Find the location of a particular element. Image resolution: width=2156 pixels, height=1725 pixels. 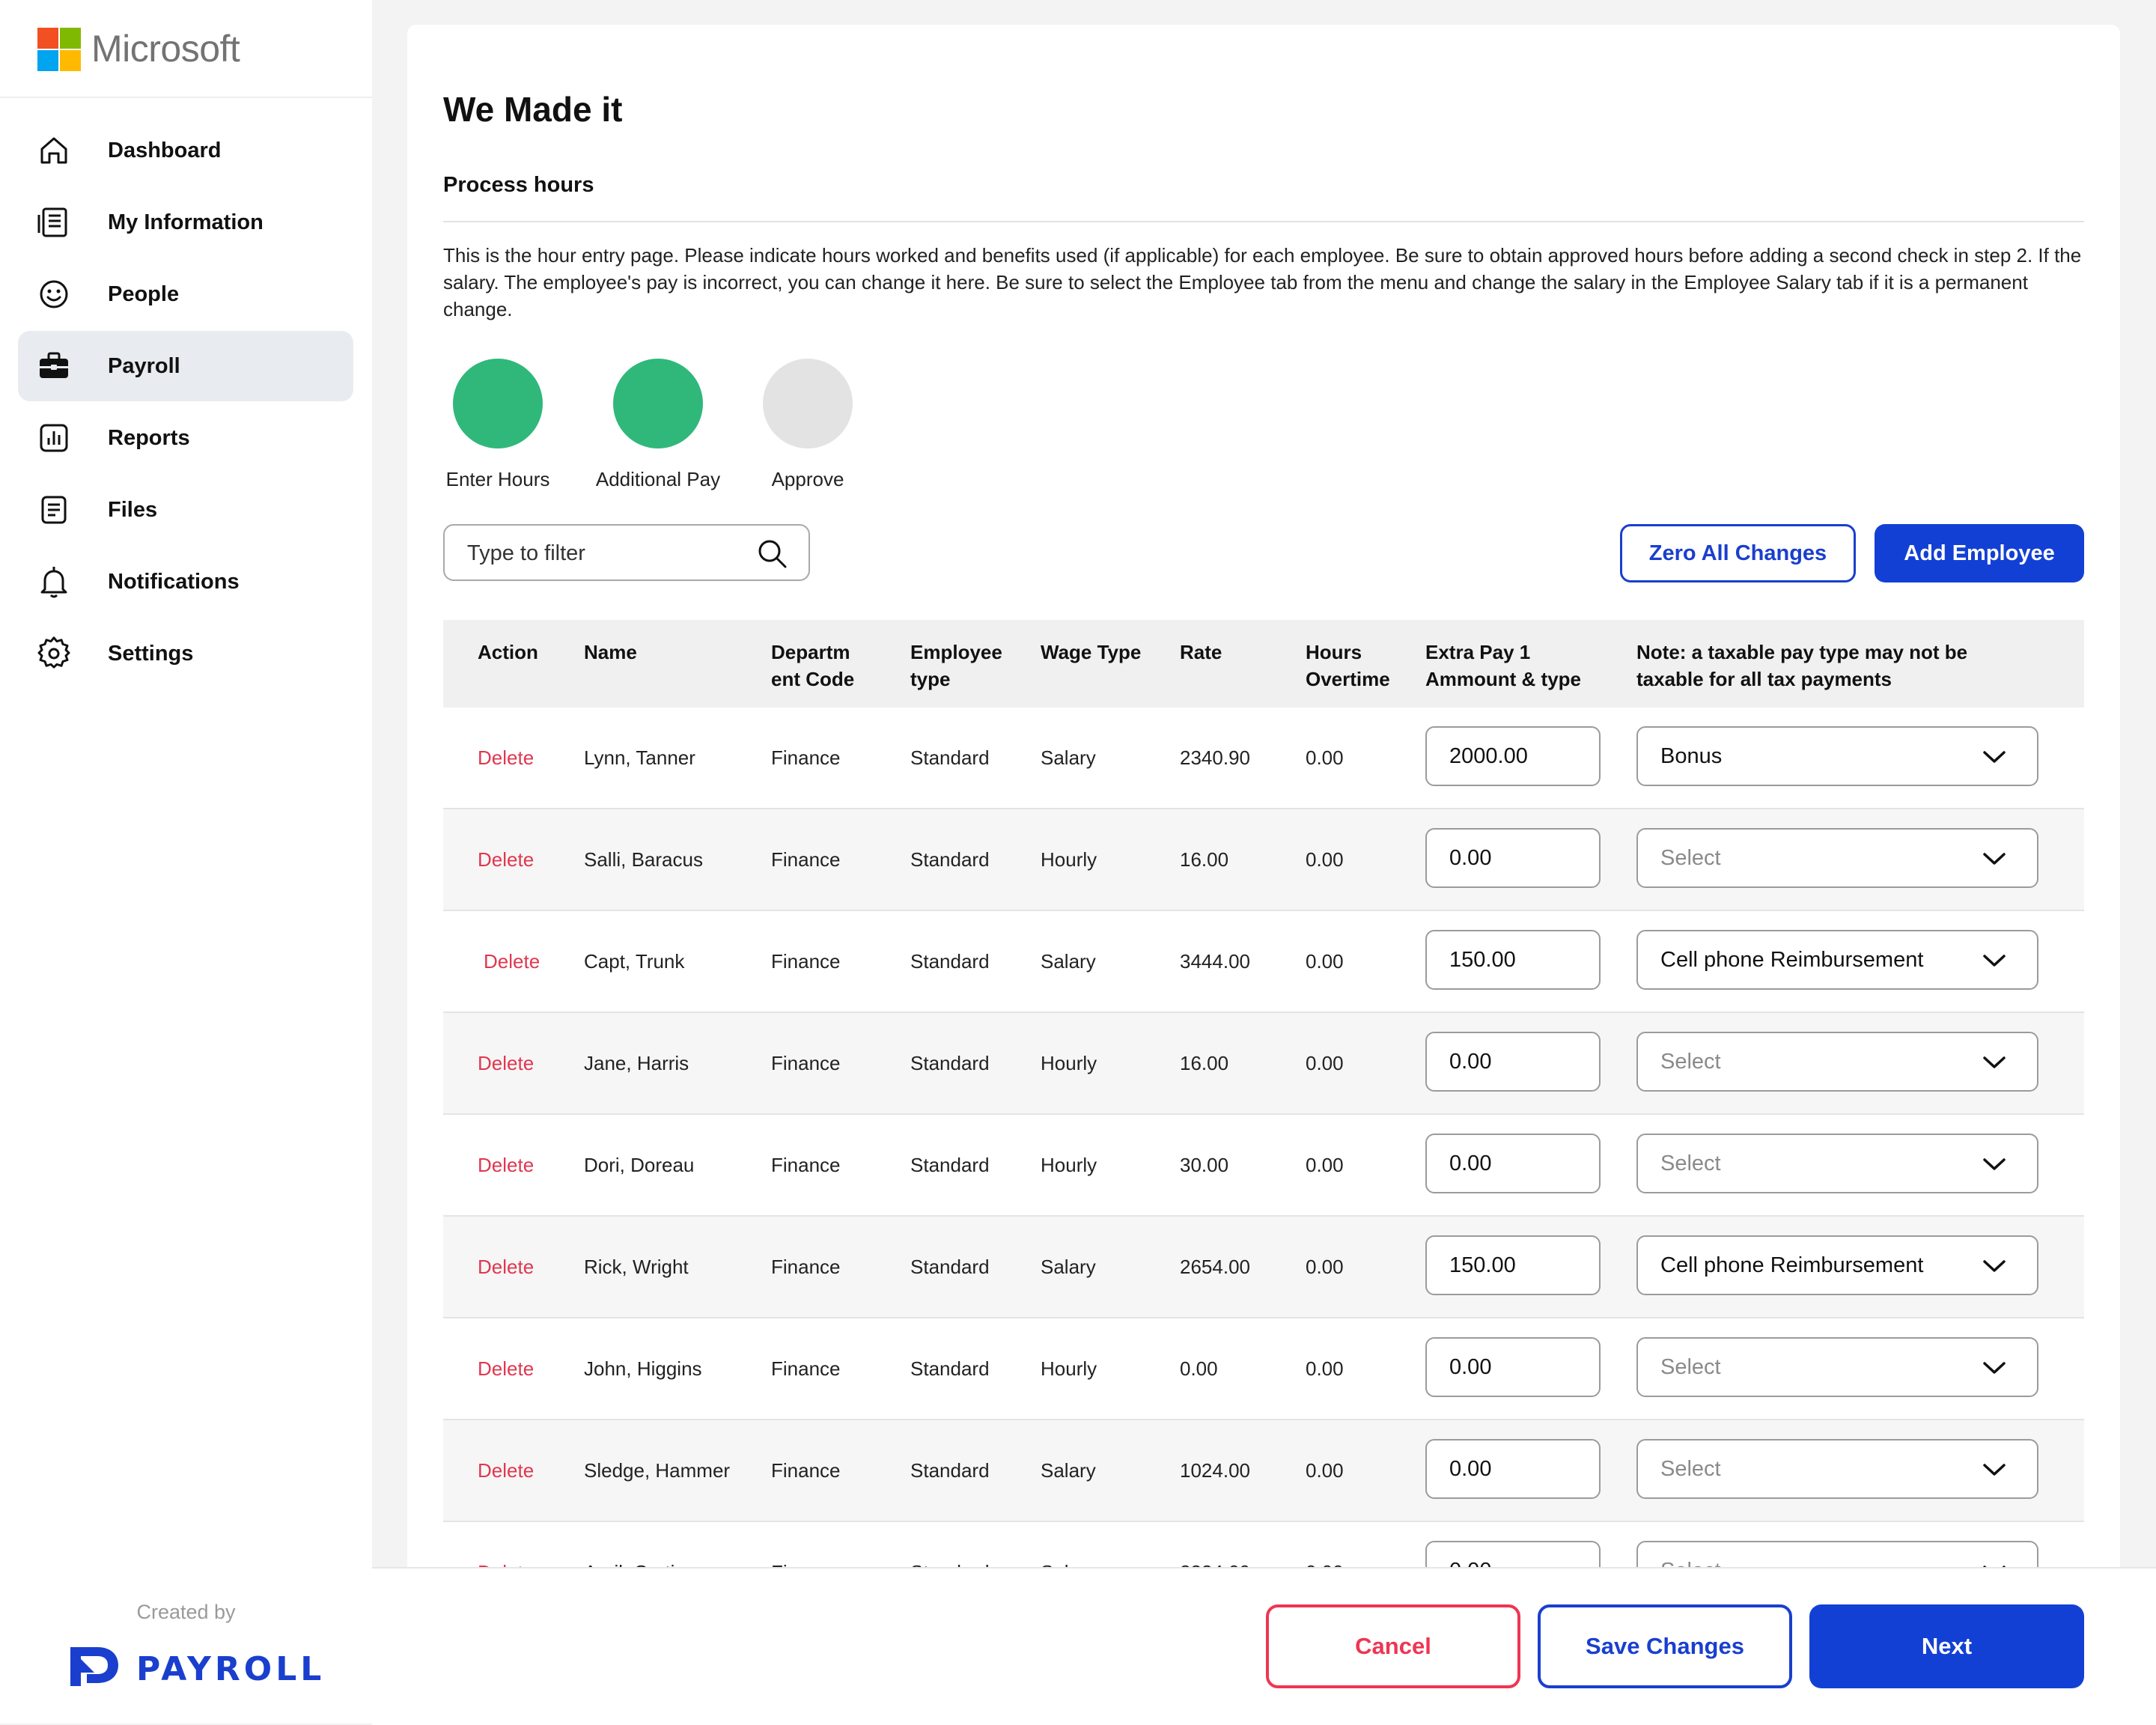

sidebar-item-dashboard: Dashboard is located at coordinates (185, 150).